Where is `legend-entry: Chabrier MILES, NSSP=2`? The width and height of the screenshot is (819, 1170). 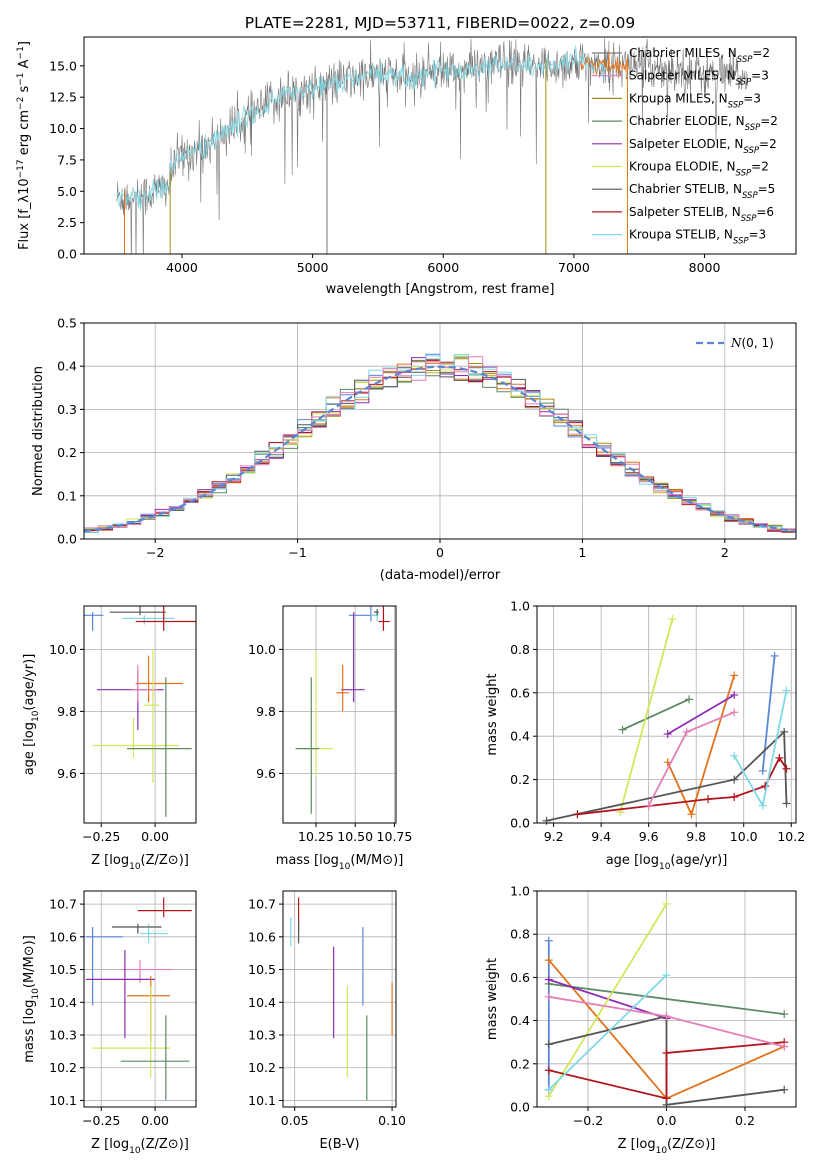 legend-entry: Chabrier MILES, NSSP=2 is located at coordinates (699, 55).